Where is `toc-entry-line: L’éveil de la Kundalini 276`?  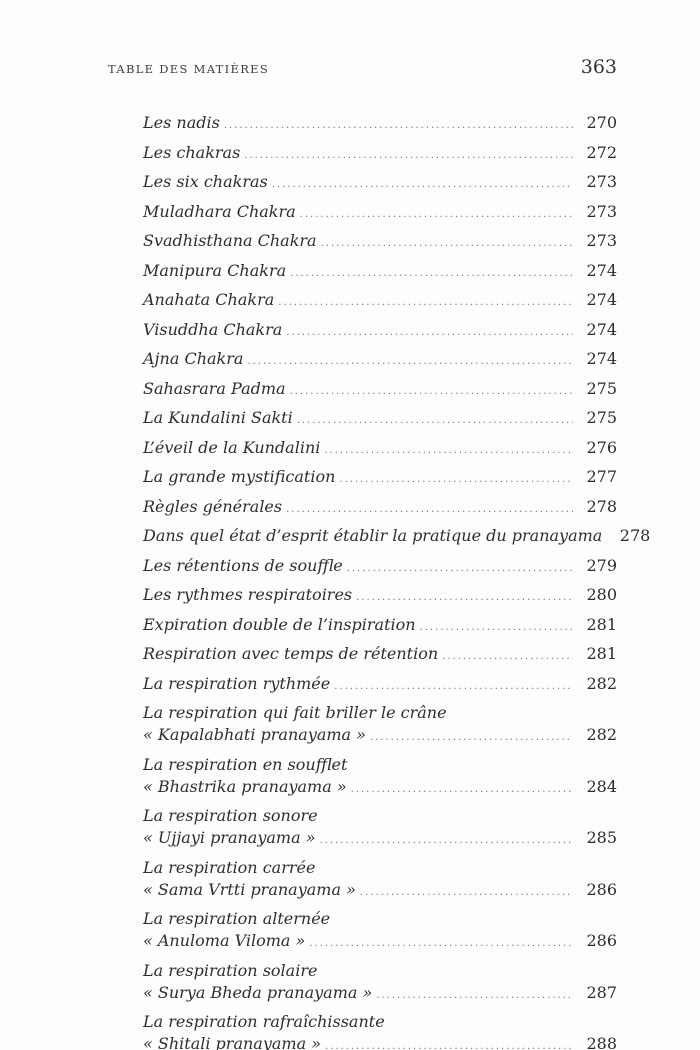
toc-entry-line: L’éveil de la Kundalini 276 is located at coordinates (380, 449).